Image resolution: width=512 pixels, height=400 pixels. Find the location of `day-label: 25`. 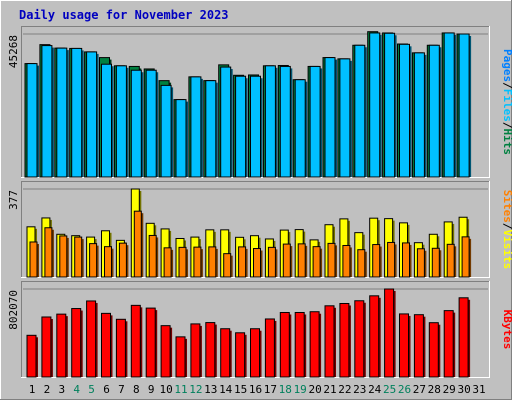

day-label: 25 is located at coordinates (389, 389).